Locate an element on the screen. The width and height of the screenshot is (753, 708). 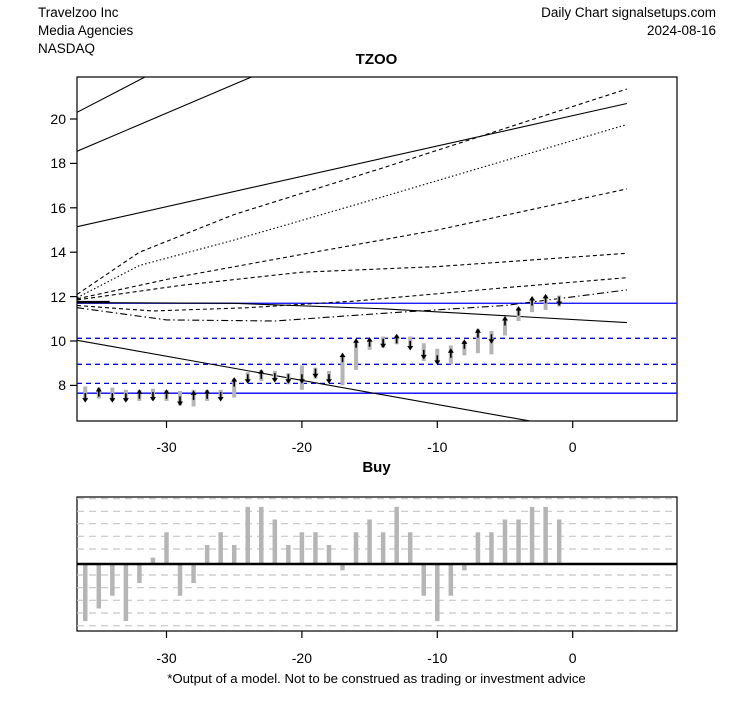
x-axis-ticks is located at coordinates (369, 424).